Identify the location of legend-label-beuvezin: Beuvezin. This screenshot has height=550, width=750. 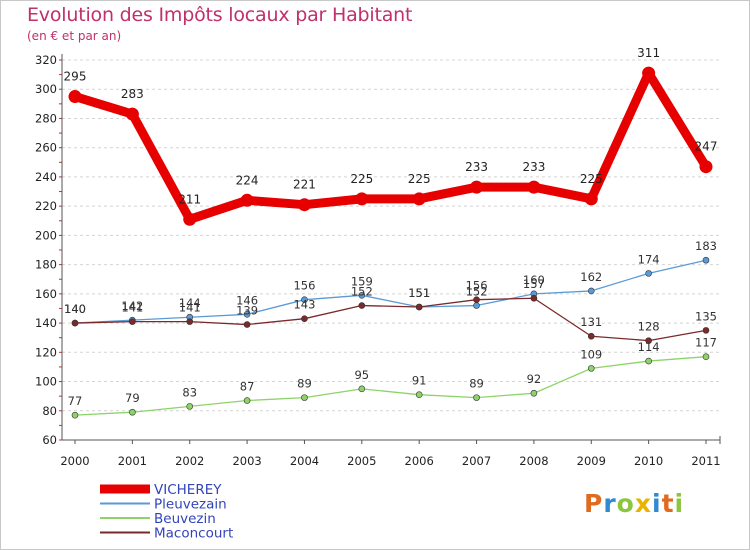
(185, 519).